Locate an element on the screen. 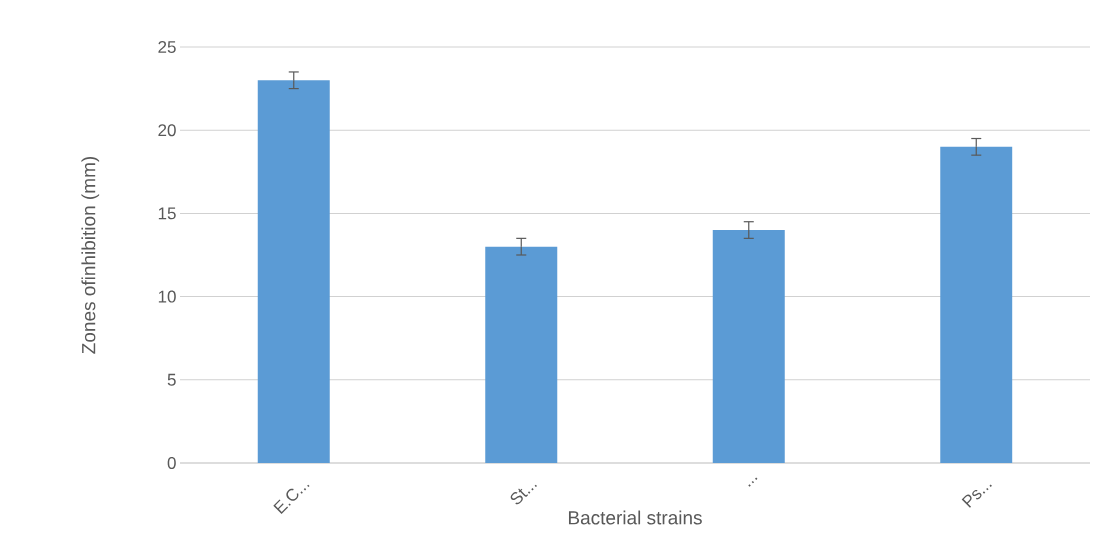 This screenshot has width=1094, height=538. y-tick-label: 10 is located at coordinates (167, 296).